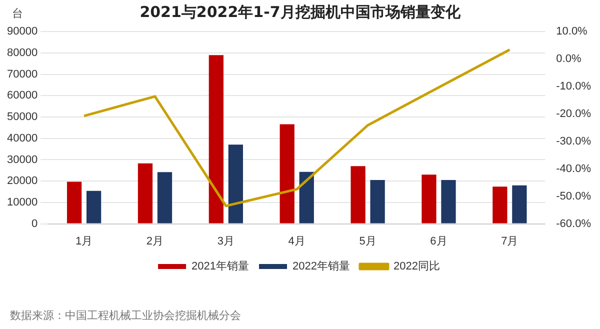 This screenshot has height=329, width=600. Describe the element at coordinates (572, 32) in the screenshot. I see `y2-tick-label: 10.0%` at that location.